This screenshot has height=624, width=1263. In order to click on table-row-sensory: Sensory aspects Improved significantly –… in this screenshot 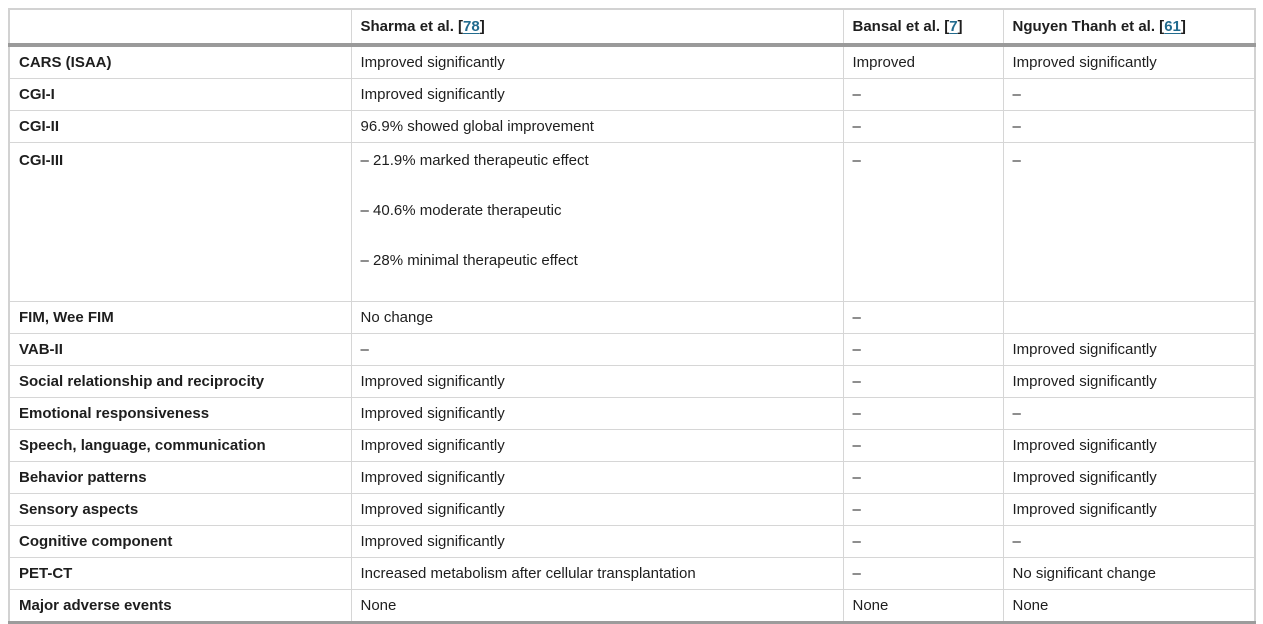, I will do `click(632, 509)`.